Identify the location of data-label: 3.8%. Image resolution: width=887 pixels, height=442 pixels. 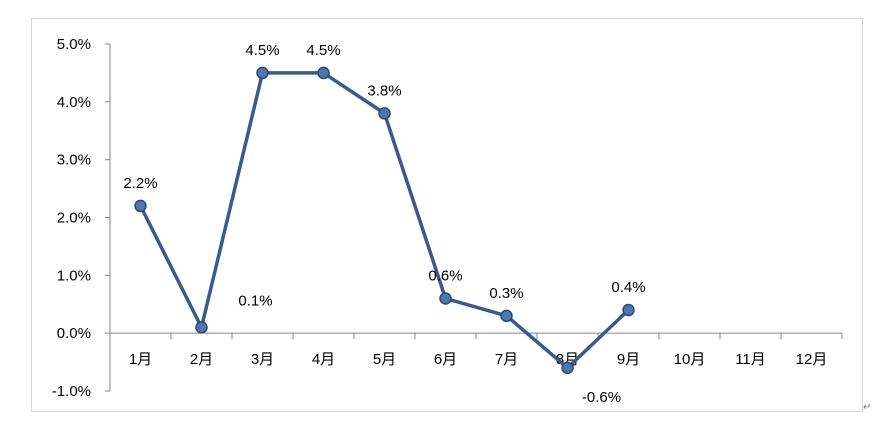
(384, 90).